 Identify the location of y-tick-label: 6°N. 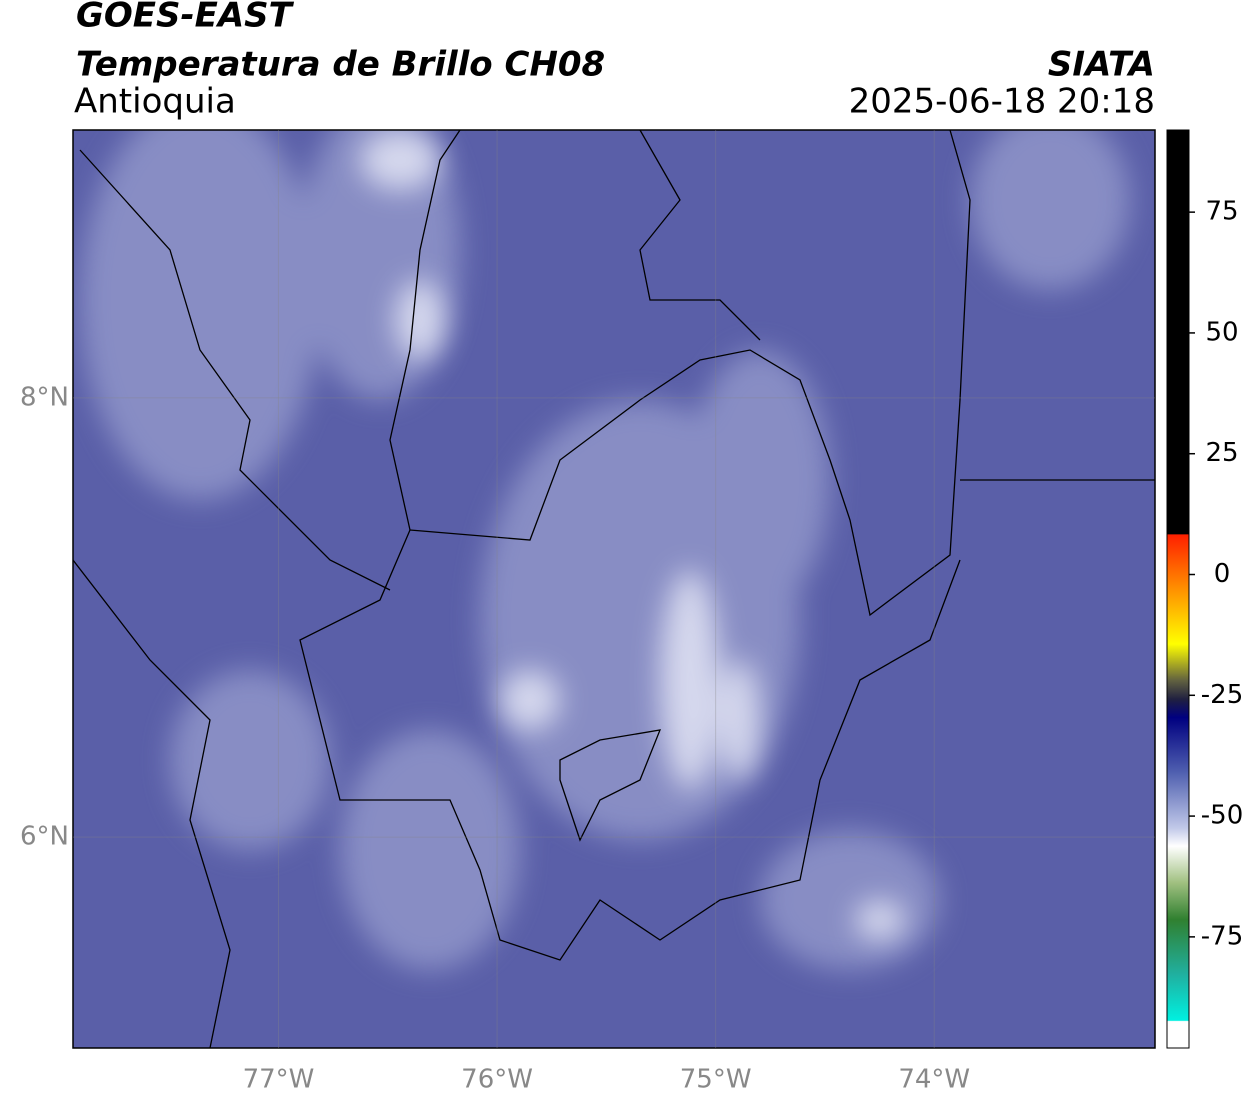
(44, 837).